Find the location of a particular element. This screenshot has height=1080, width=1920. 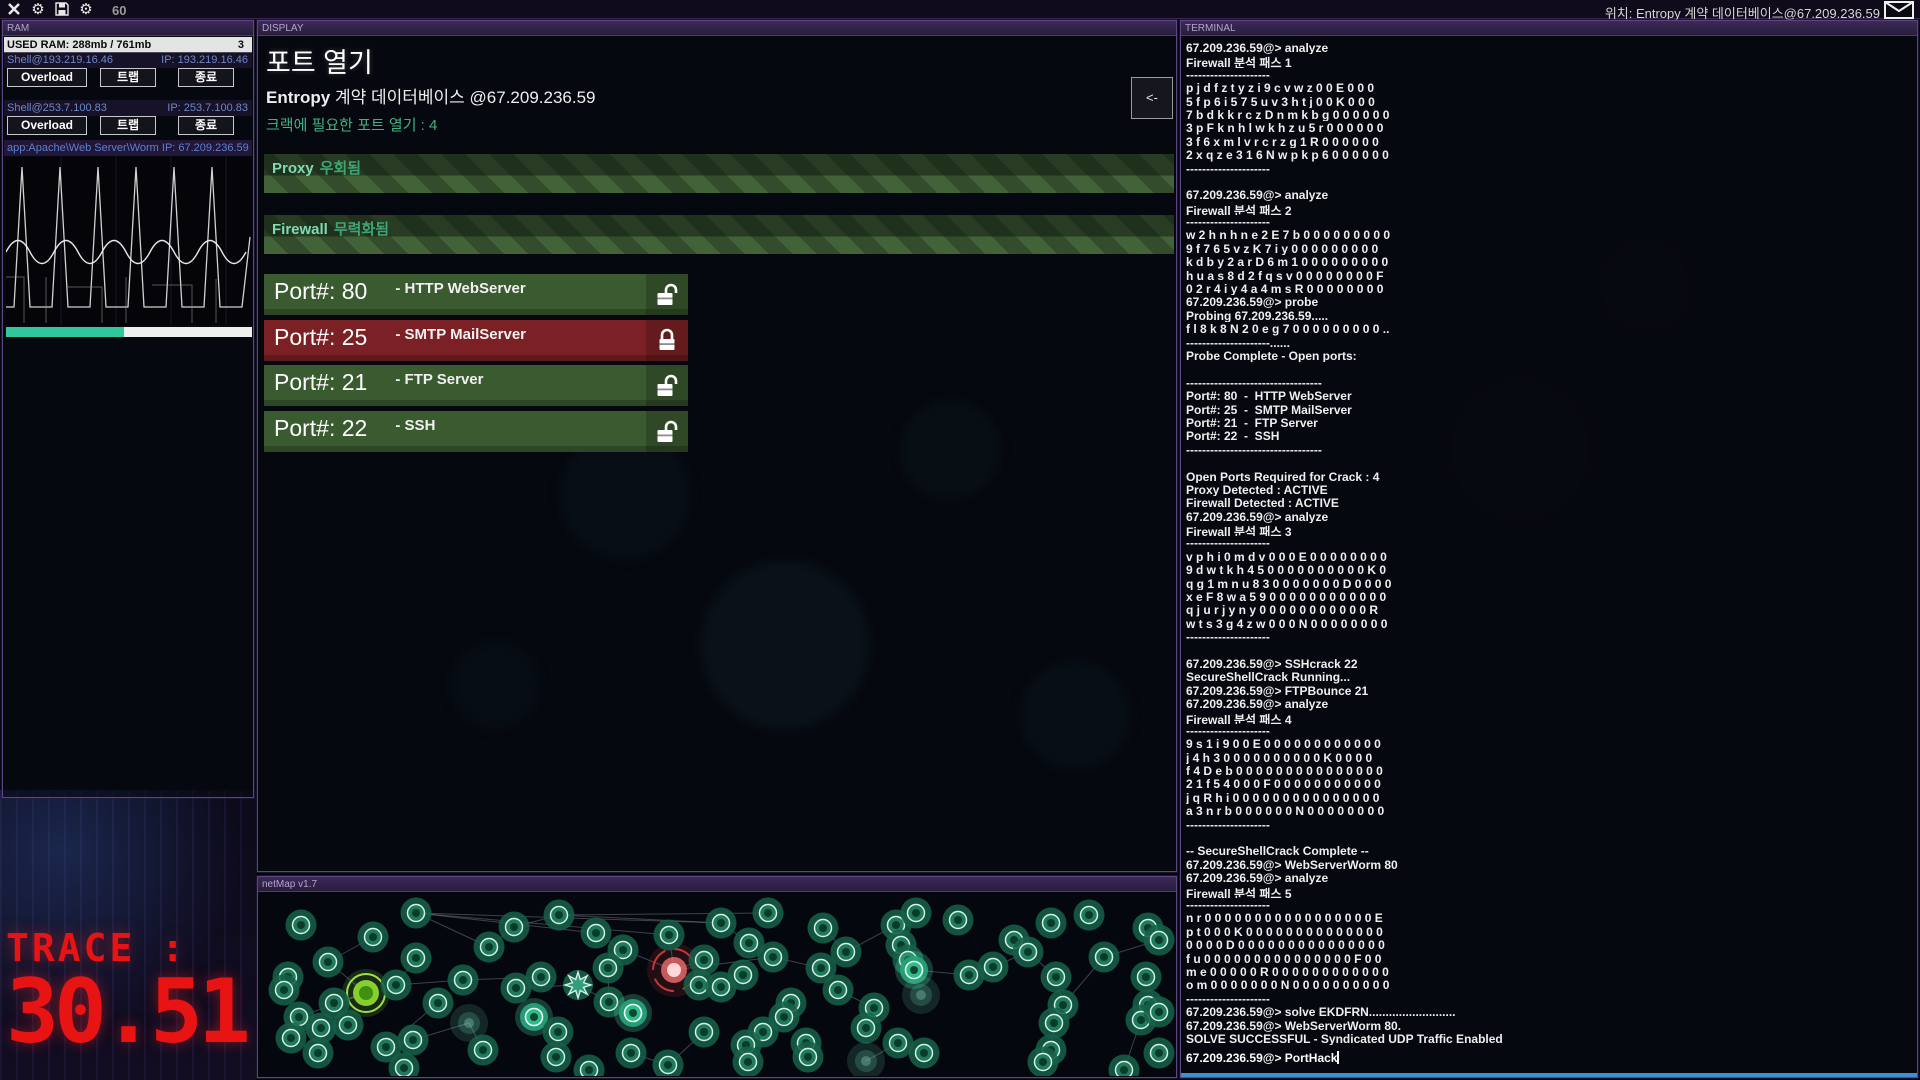

close-icon is located at coordinates (14, 9).